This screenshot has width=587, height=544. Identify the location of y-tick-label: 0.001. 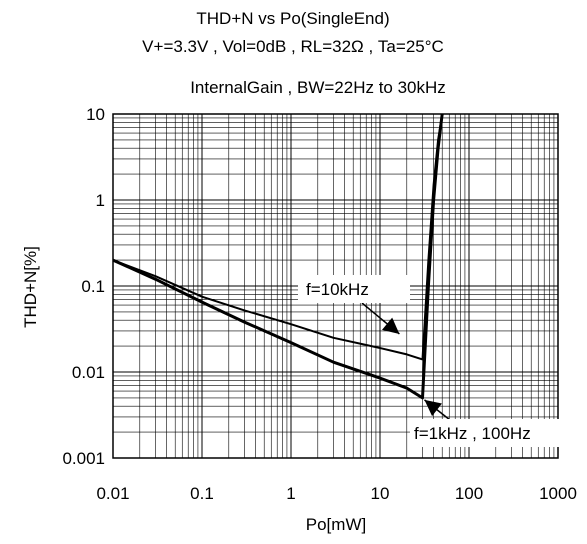
(83, 458).